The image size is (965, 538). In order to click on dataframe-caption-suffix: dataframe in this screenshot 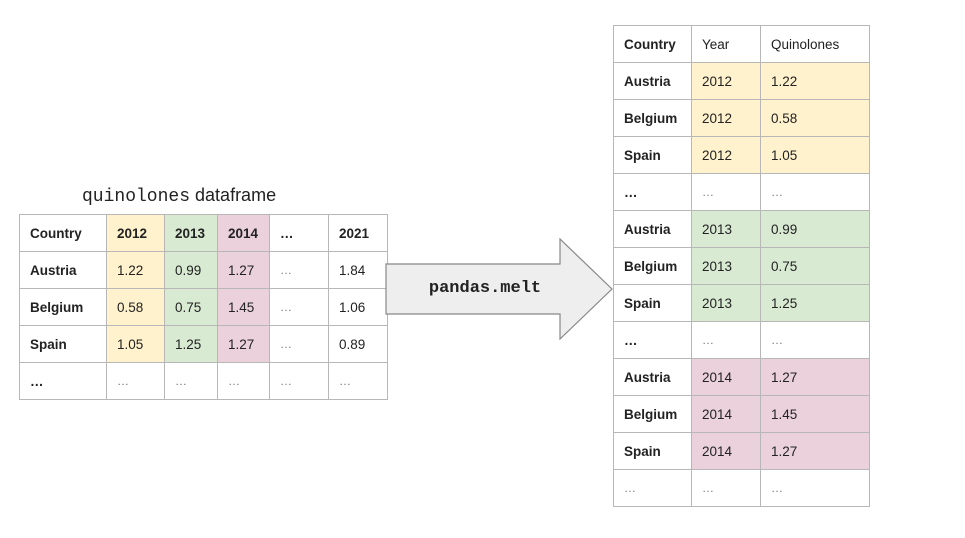, I will do `click(233, 195)`.